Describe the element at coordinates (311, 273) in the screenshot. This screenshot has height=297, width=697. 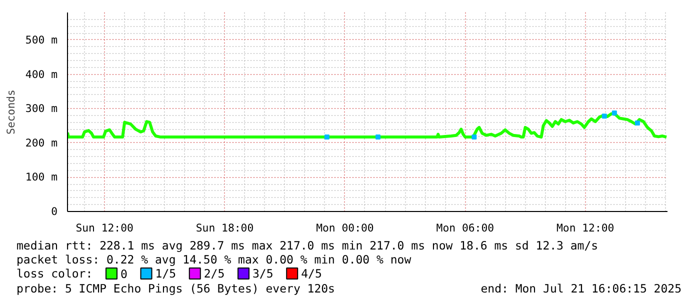
I see `legend-label: 4/5` at that location.